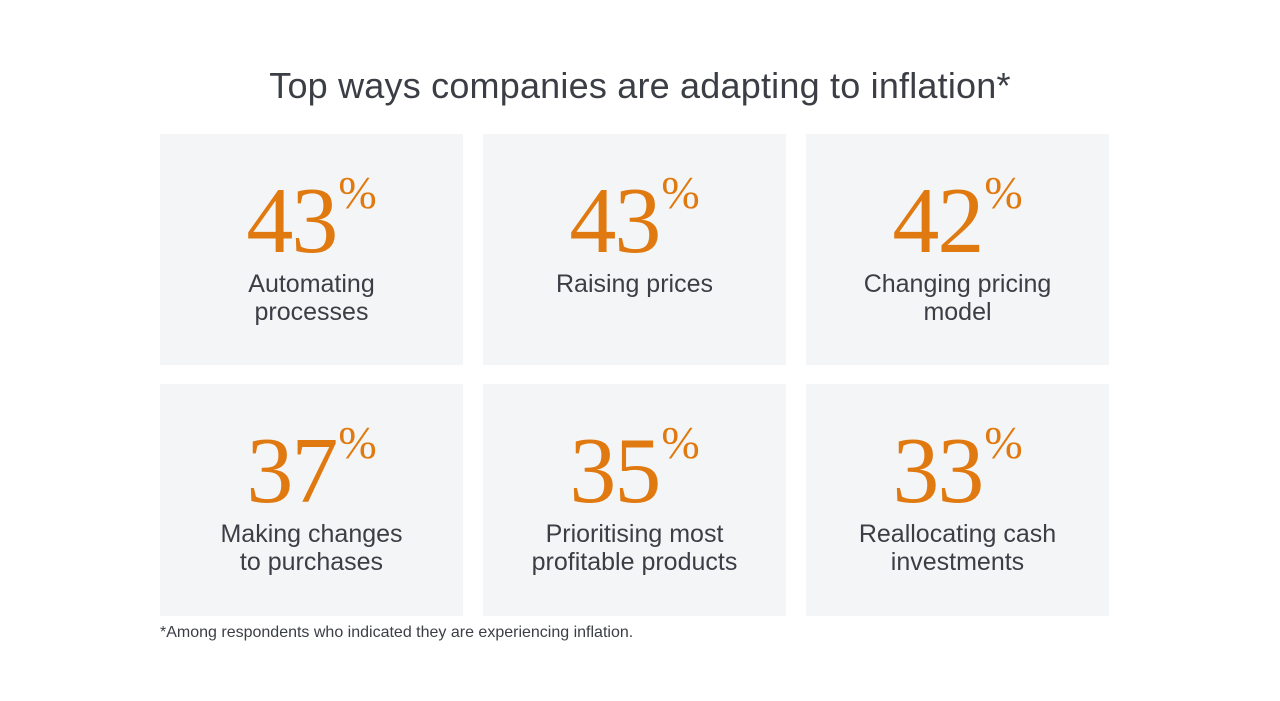  What do you see at coordinates (615, 471) in the screenshot?
I see `stat-number: 35` at bounding box center [615, 471].